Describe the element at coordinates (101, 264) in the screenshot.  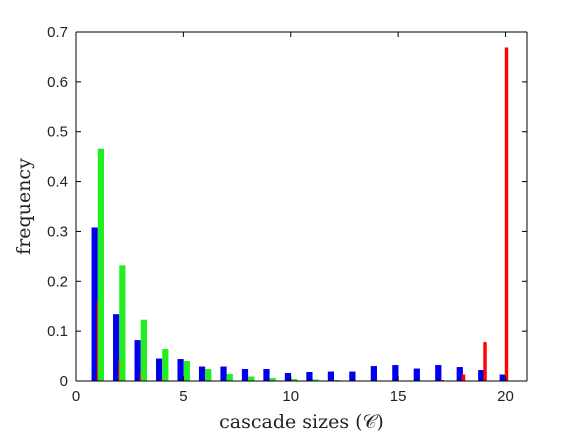
I see `bar-series3-x1` at that location.